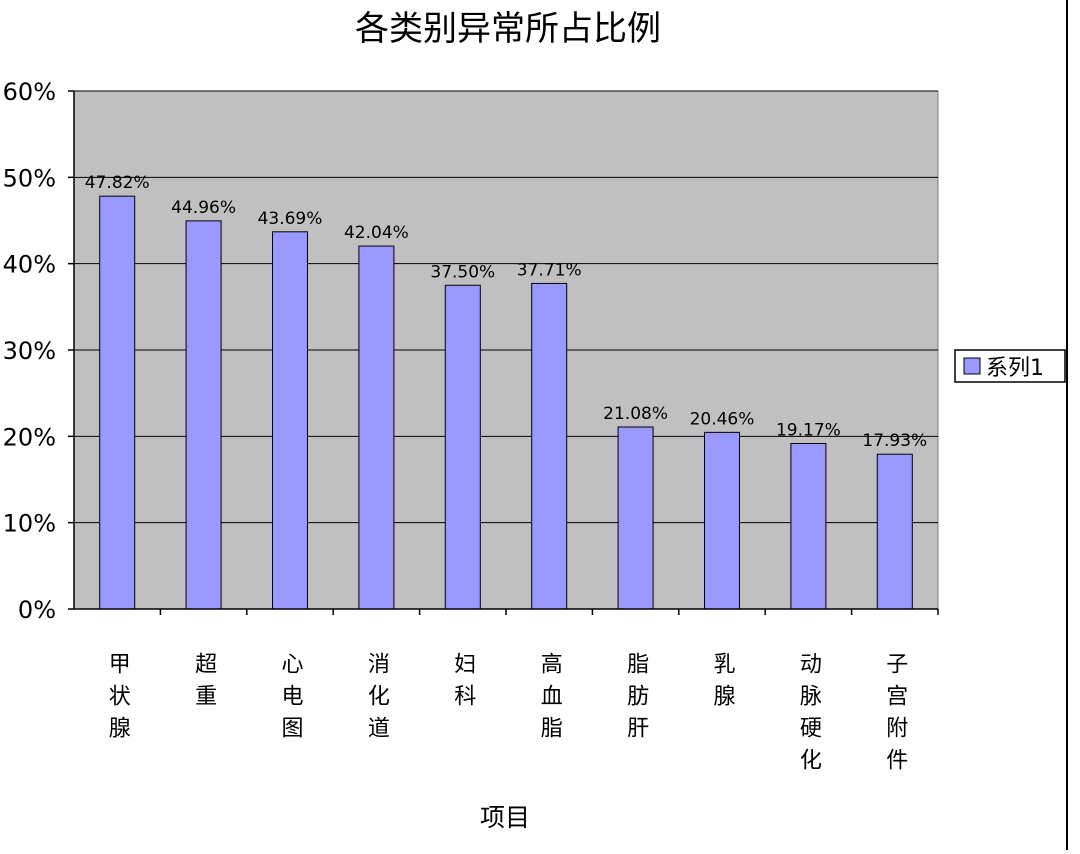 The height and width of the screenshot is (854, 1080). What do you see at coordinates (29, 265) in the screenshot?
I see `y-tick-label: 40%` at bounding box center [29, 265].